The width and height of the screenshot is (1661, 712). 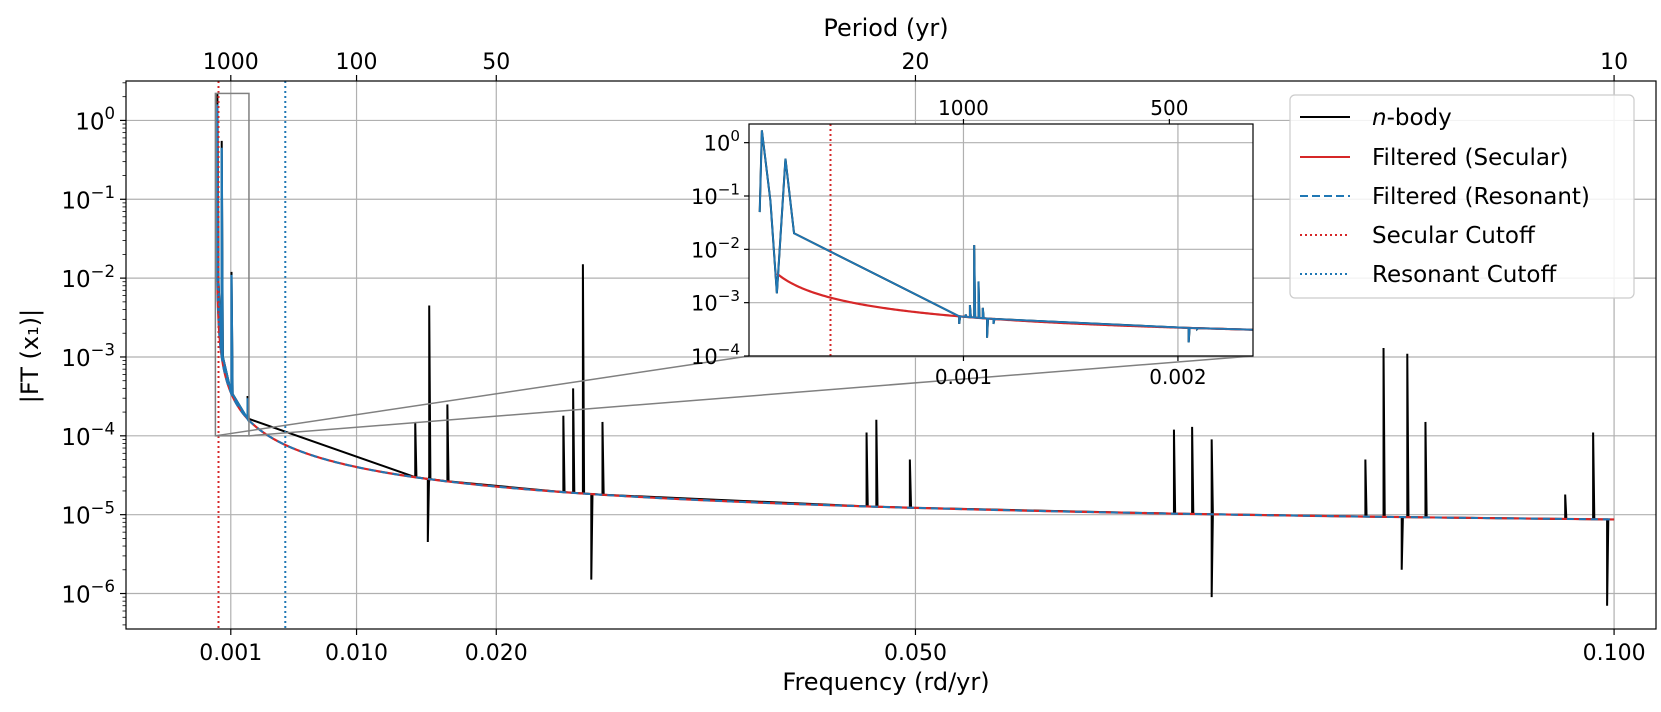 I want to click on top-tick-label: 100, so click(x=357, y=62).